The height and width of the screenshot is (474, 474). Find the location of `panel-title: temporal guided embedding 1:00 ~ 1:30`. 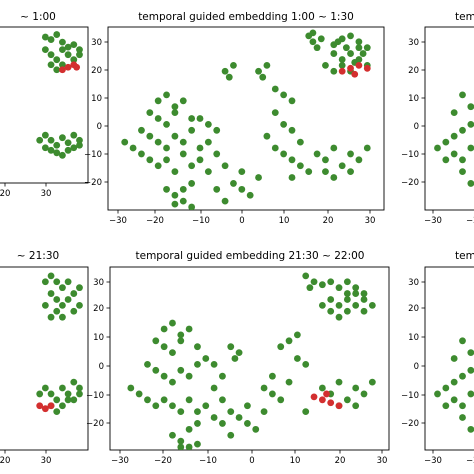

panel-title: temporal guided embedding 1:00 ~ 1:30 is located at coordinates (246, 17).